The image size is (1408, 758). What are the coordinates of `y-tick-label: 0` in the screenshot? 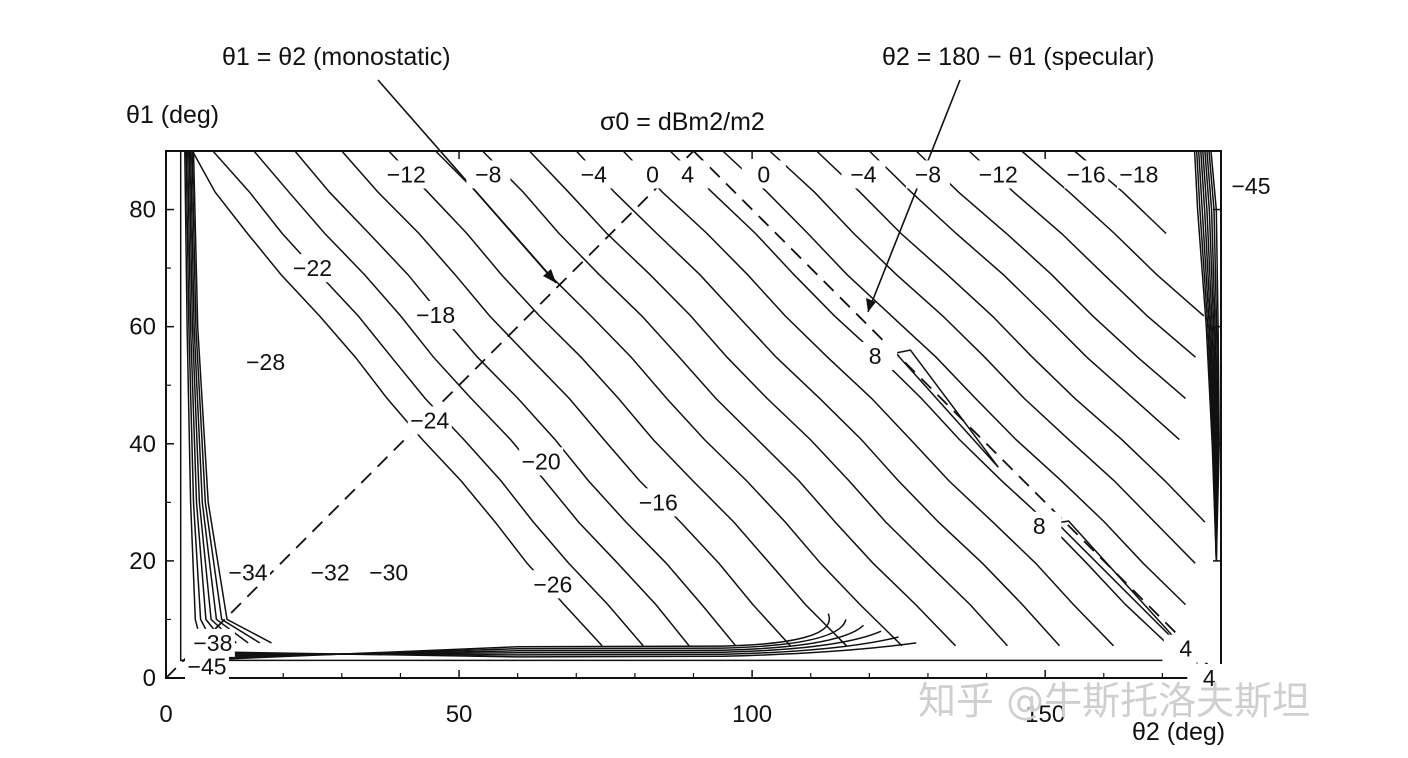 It's located at (149, 678).